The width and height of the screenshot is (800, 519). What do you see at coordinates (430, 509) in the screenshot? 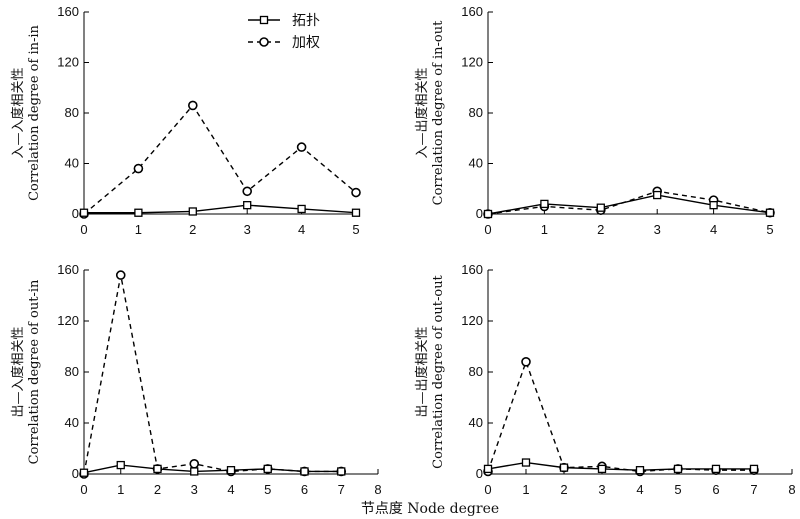
I see `figure-xlabel: 节点度 Node degree` at bounding box center [430, 509].